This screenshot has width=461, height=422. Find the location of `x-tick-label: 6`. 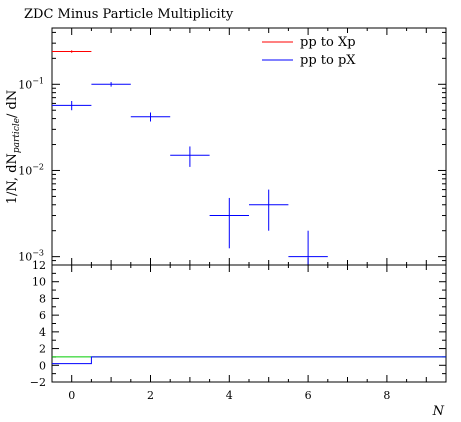

x-tick-label: 6 is located at coordinates (308, 395).